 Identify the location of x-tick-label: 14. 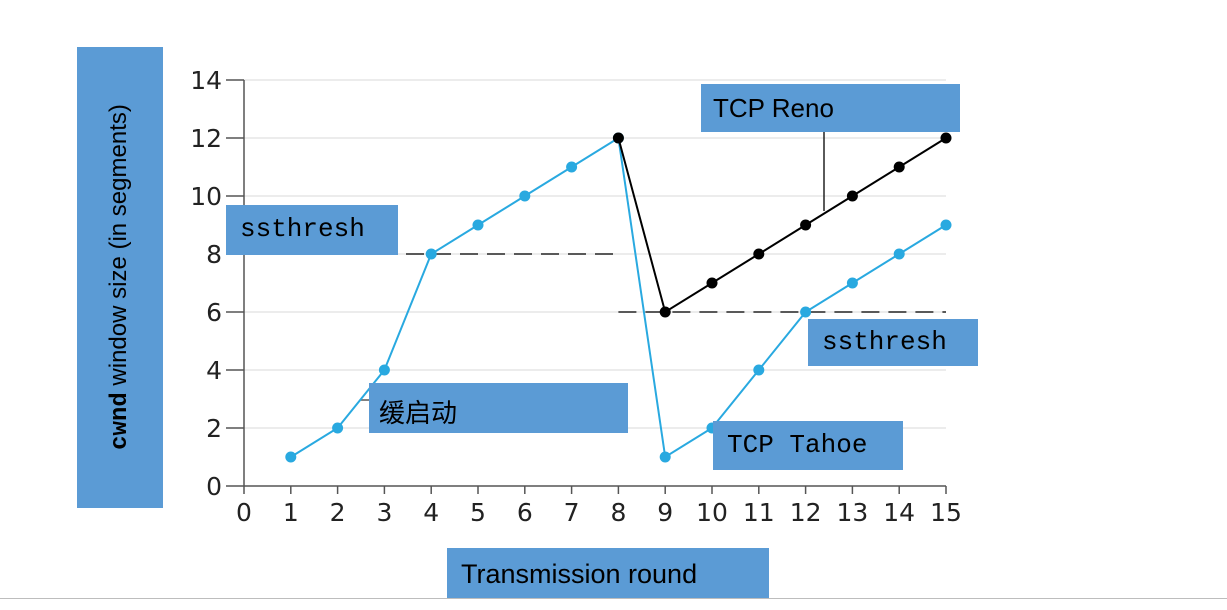
(899, 512).